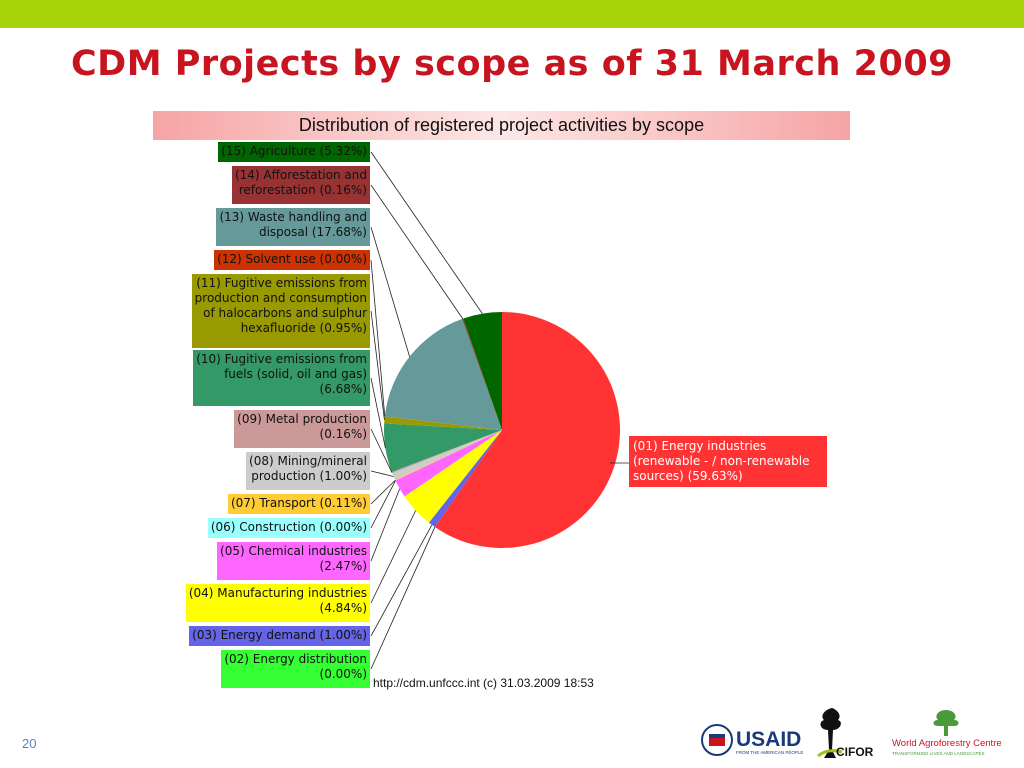  I want to click on slice-label-12: (12) Solvent use (0.00%), so click(292, 260).